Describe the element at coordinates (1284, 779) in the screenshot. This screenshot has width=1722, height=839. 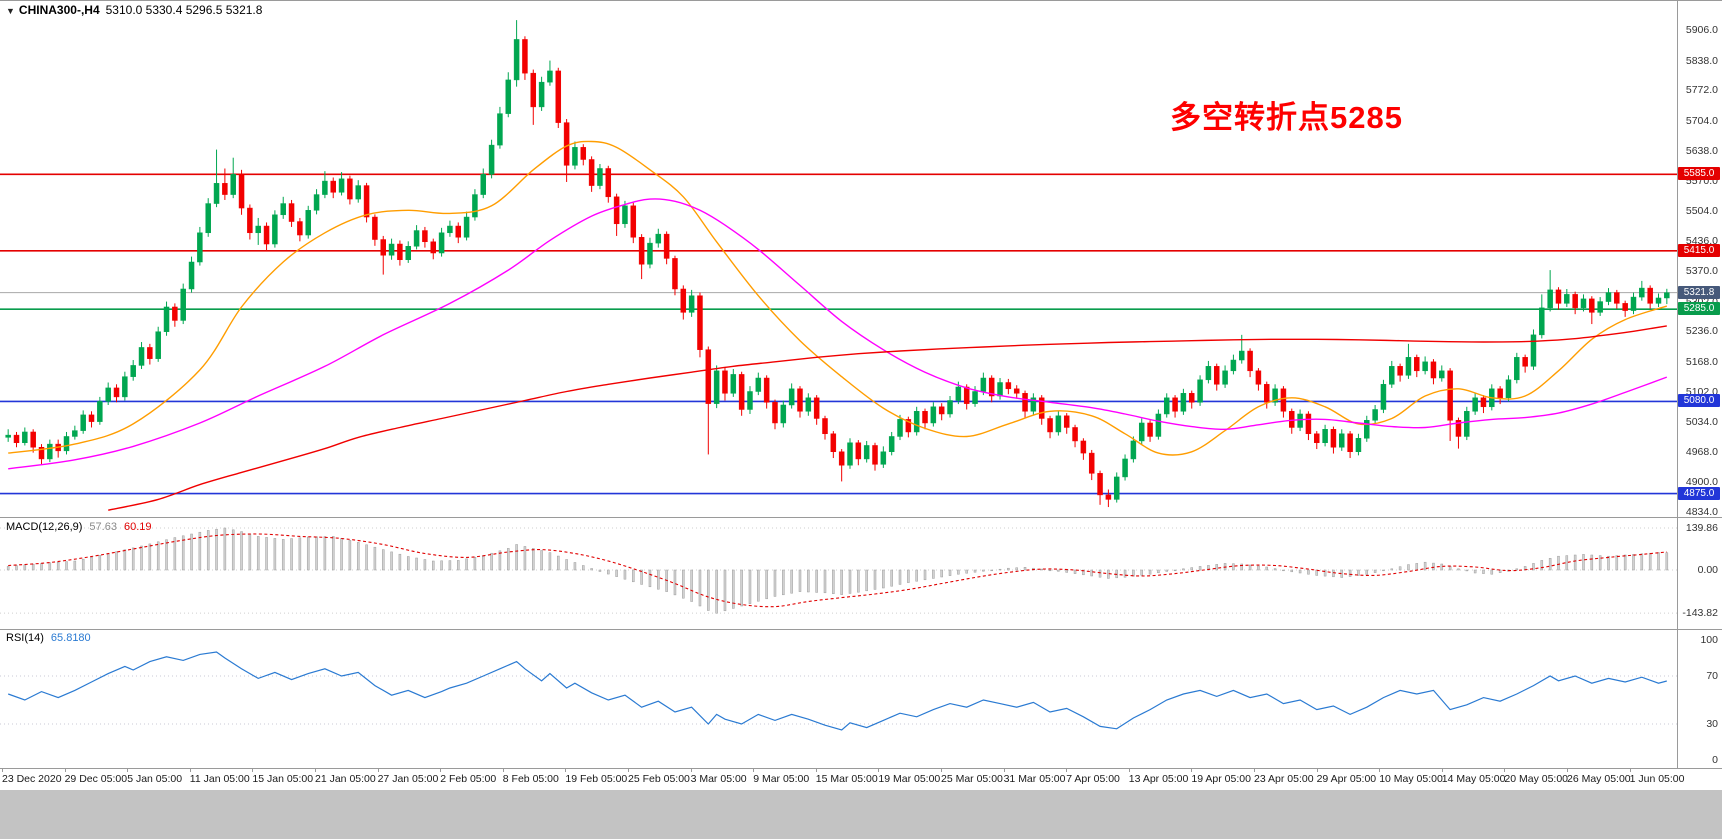
I see `time-tick-label: 23 Apr 05:00` at that location.